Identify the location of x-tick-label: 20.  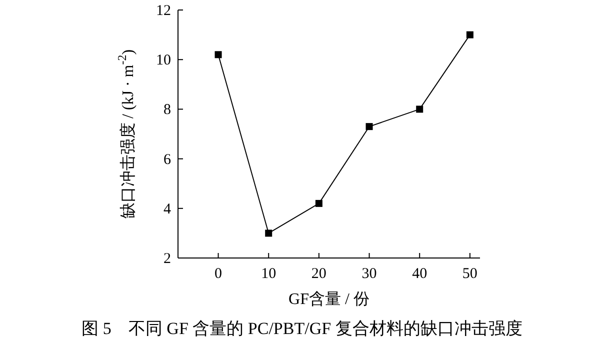
(318, 274).